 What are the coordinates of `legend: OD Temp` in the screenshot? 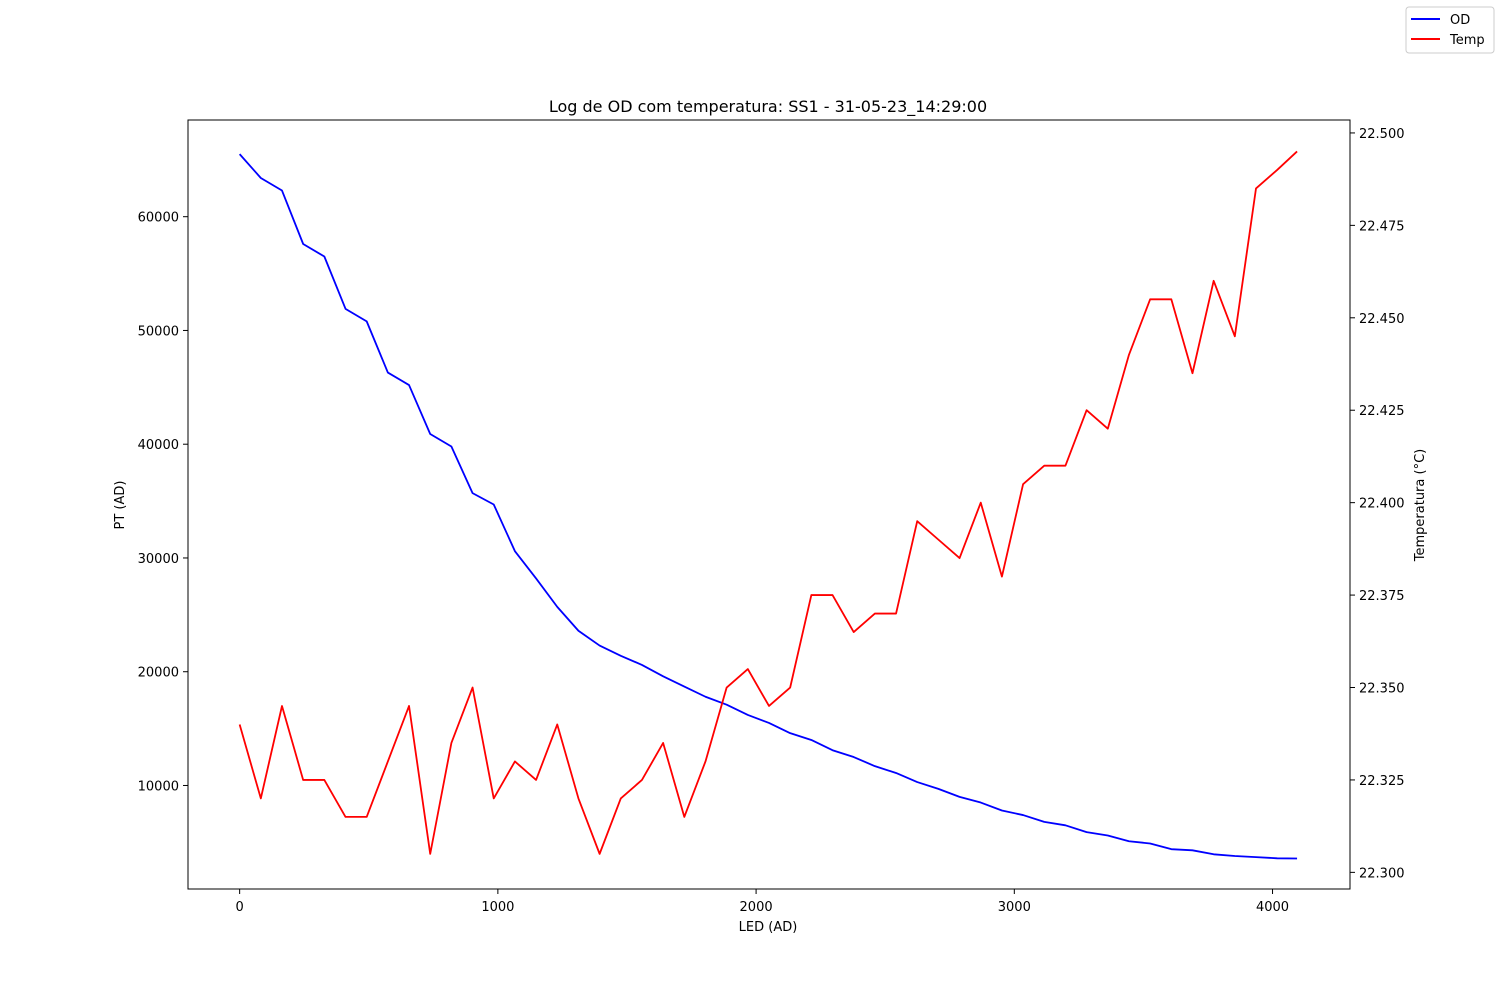 It's located at (1450, 30).